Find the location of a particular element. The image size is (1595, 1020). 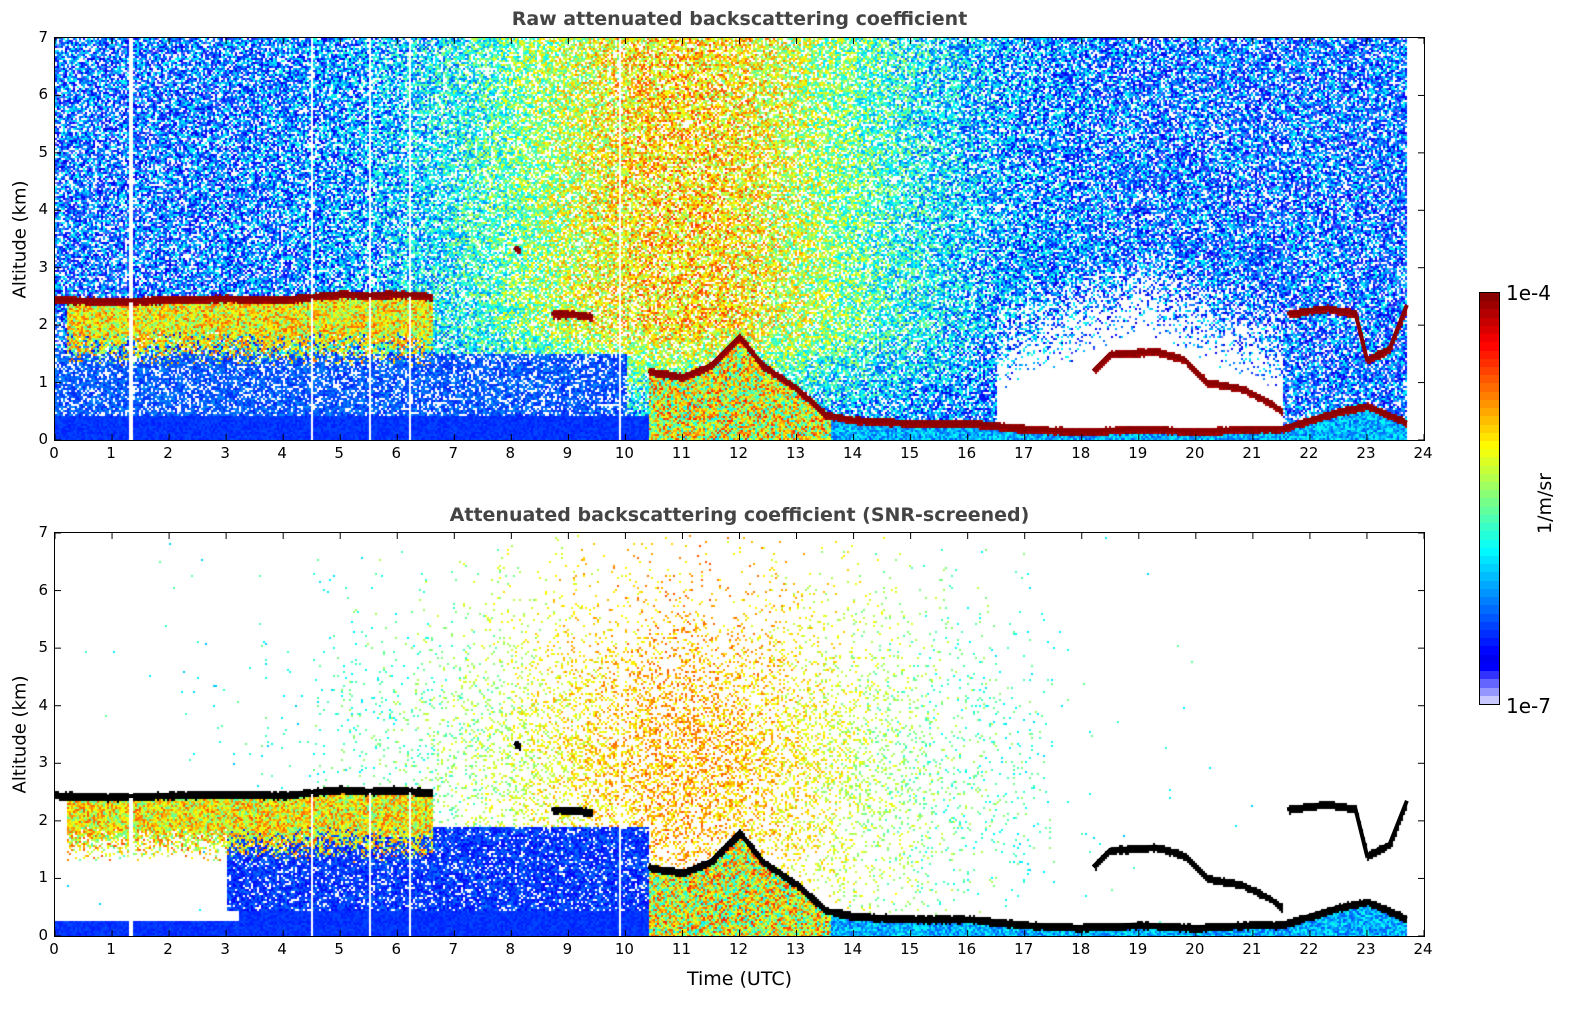

colorbar-unit-label: 1/m/sr is located at coordinates (1545, 503).